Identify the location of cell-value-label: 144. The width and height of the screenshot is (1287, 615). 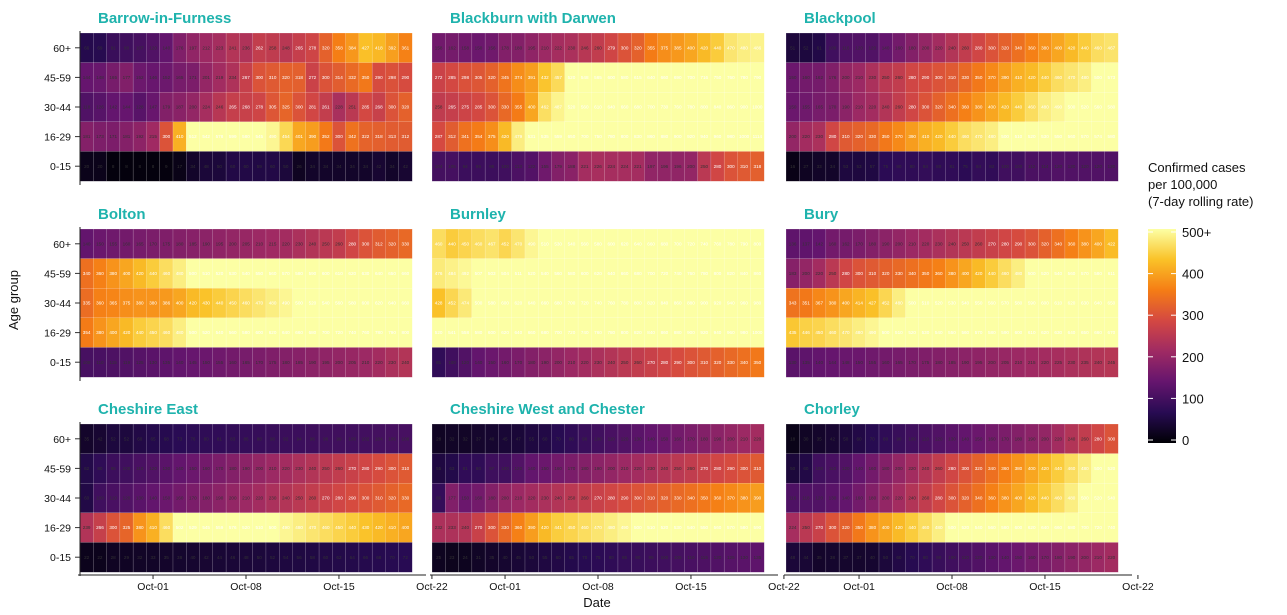
(127, 107).